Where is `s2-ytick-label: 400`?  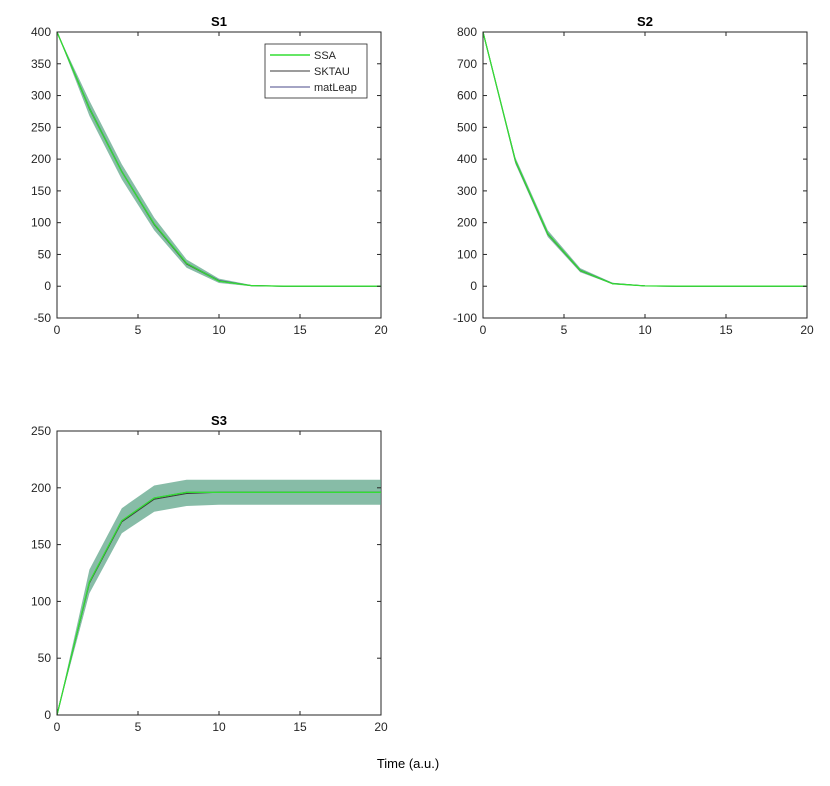 s2-ytick-label: 400 is located at coordinates (467, 159).